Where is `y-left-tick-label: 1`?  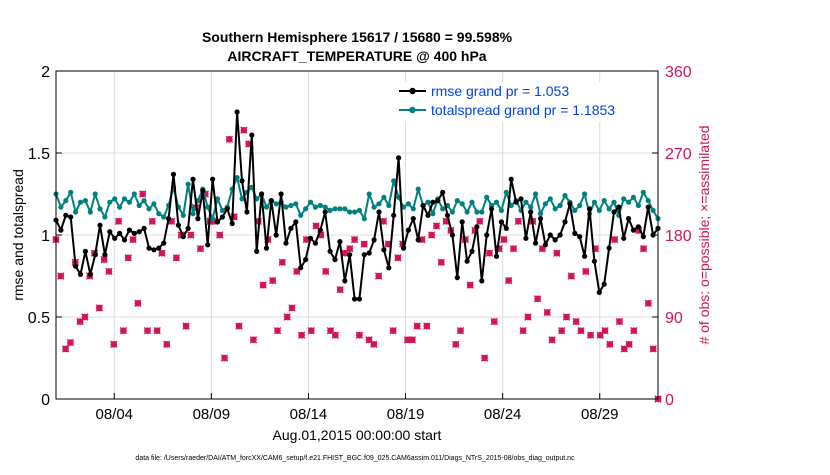 y-left-tick-label: 1 is located at coordinates (45, 236).